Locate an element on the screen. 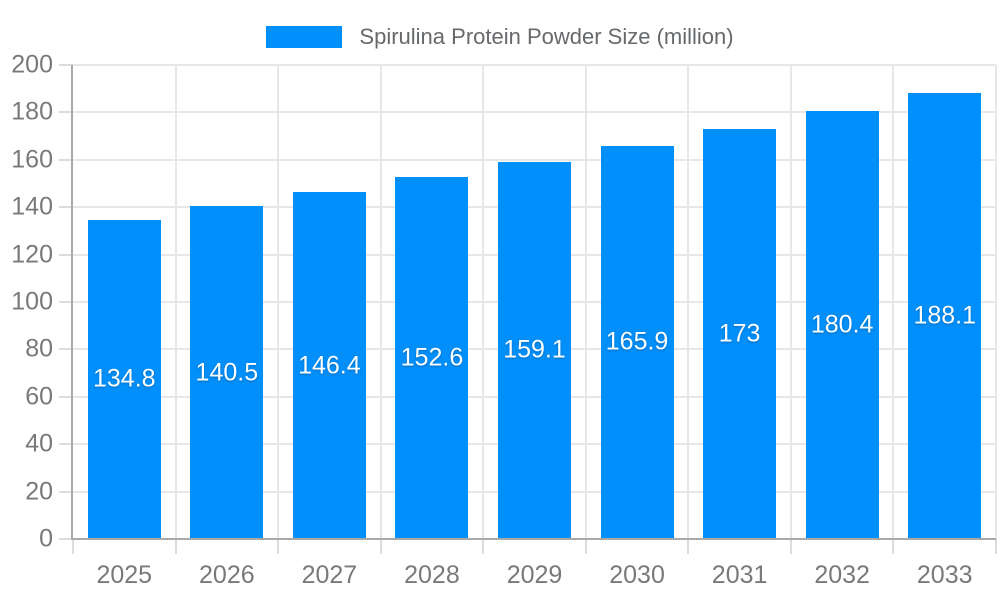  bar-2028 is located at coordinates (432, 358).